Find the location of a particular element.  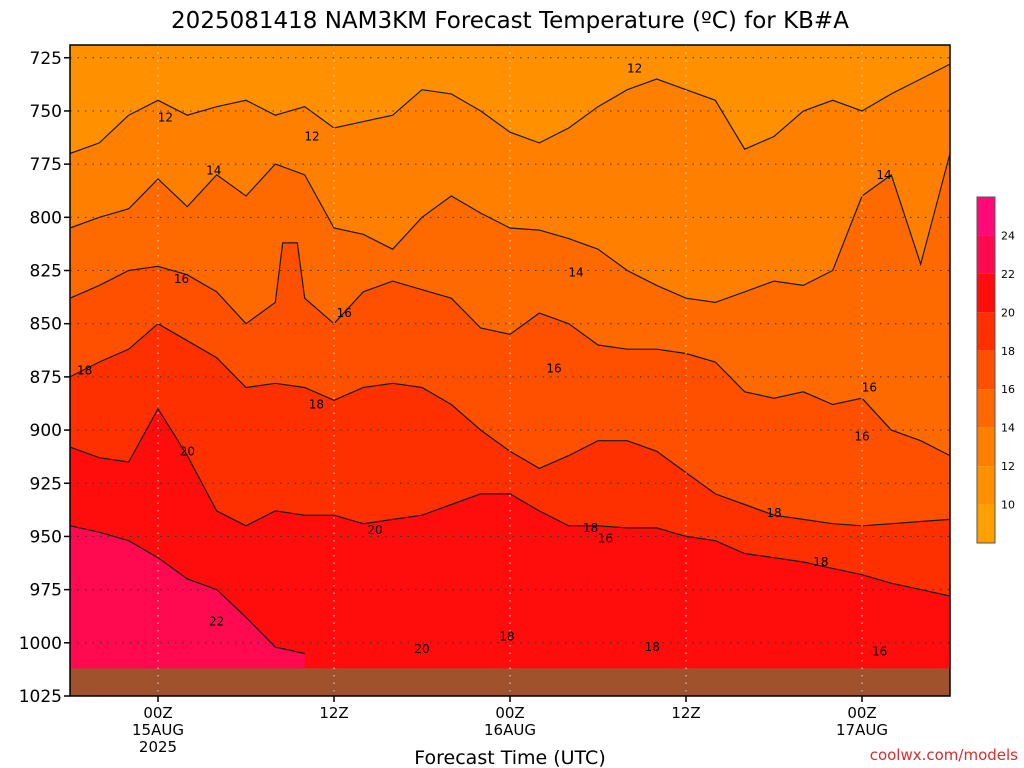

y-tick-label: 1000 is located at coordinates (40, 644).